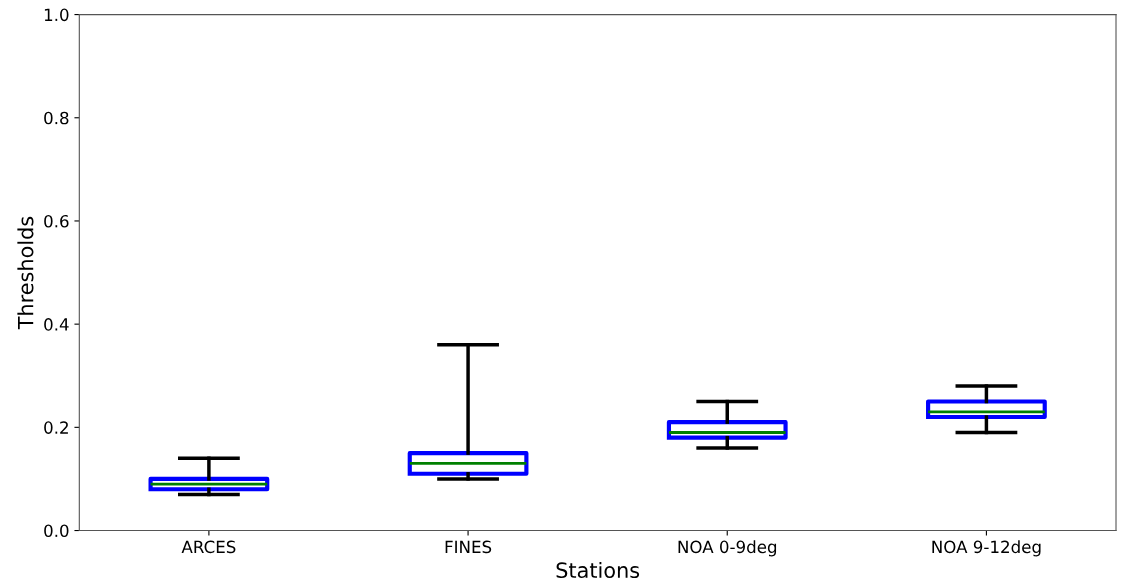  Describe the element at coordinates (727, 548) in the screenshot. I see `x-tick-label: NOA 0-9deg` at that location.